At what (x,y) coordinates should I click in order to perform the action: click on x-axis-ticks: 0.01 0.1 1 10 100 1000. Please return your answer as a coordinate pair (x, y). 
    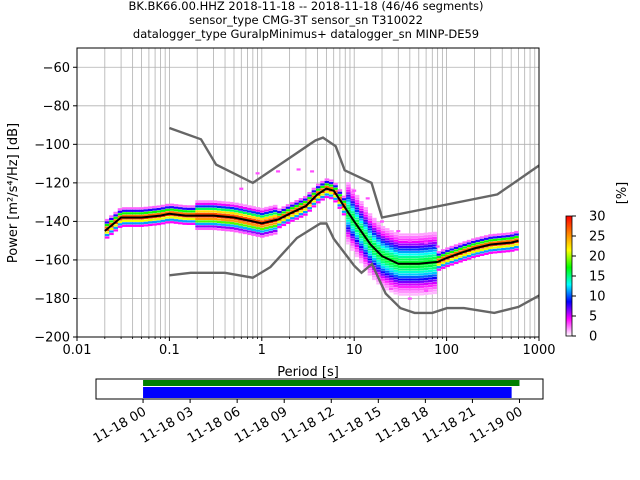
    Looking at the image, I should click on (309, 347).